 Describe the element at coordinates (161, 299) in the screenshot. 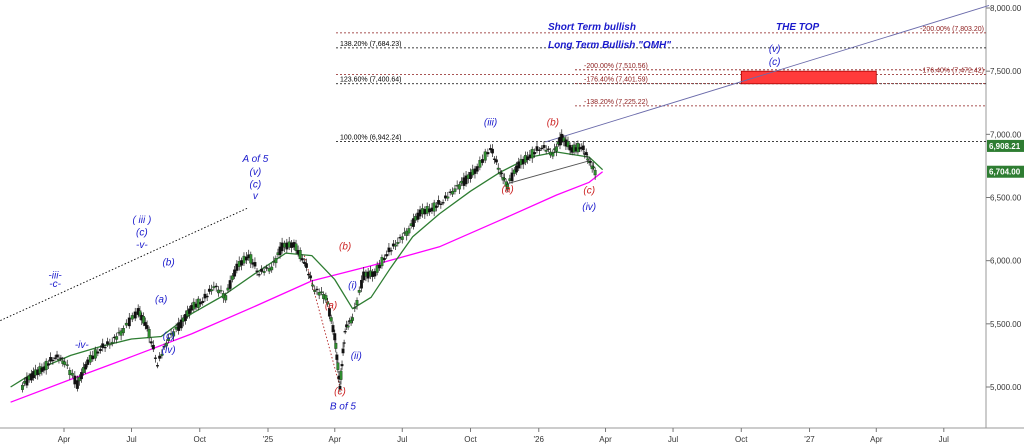

I see `wave-label: (a)` at that location.